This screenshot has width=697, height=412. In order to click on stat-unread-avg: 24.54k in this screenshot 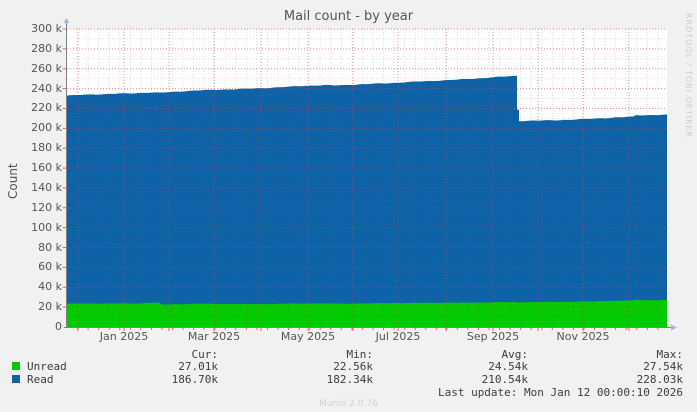, I will do `click(508, 366)`.